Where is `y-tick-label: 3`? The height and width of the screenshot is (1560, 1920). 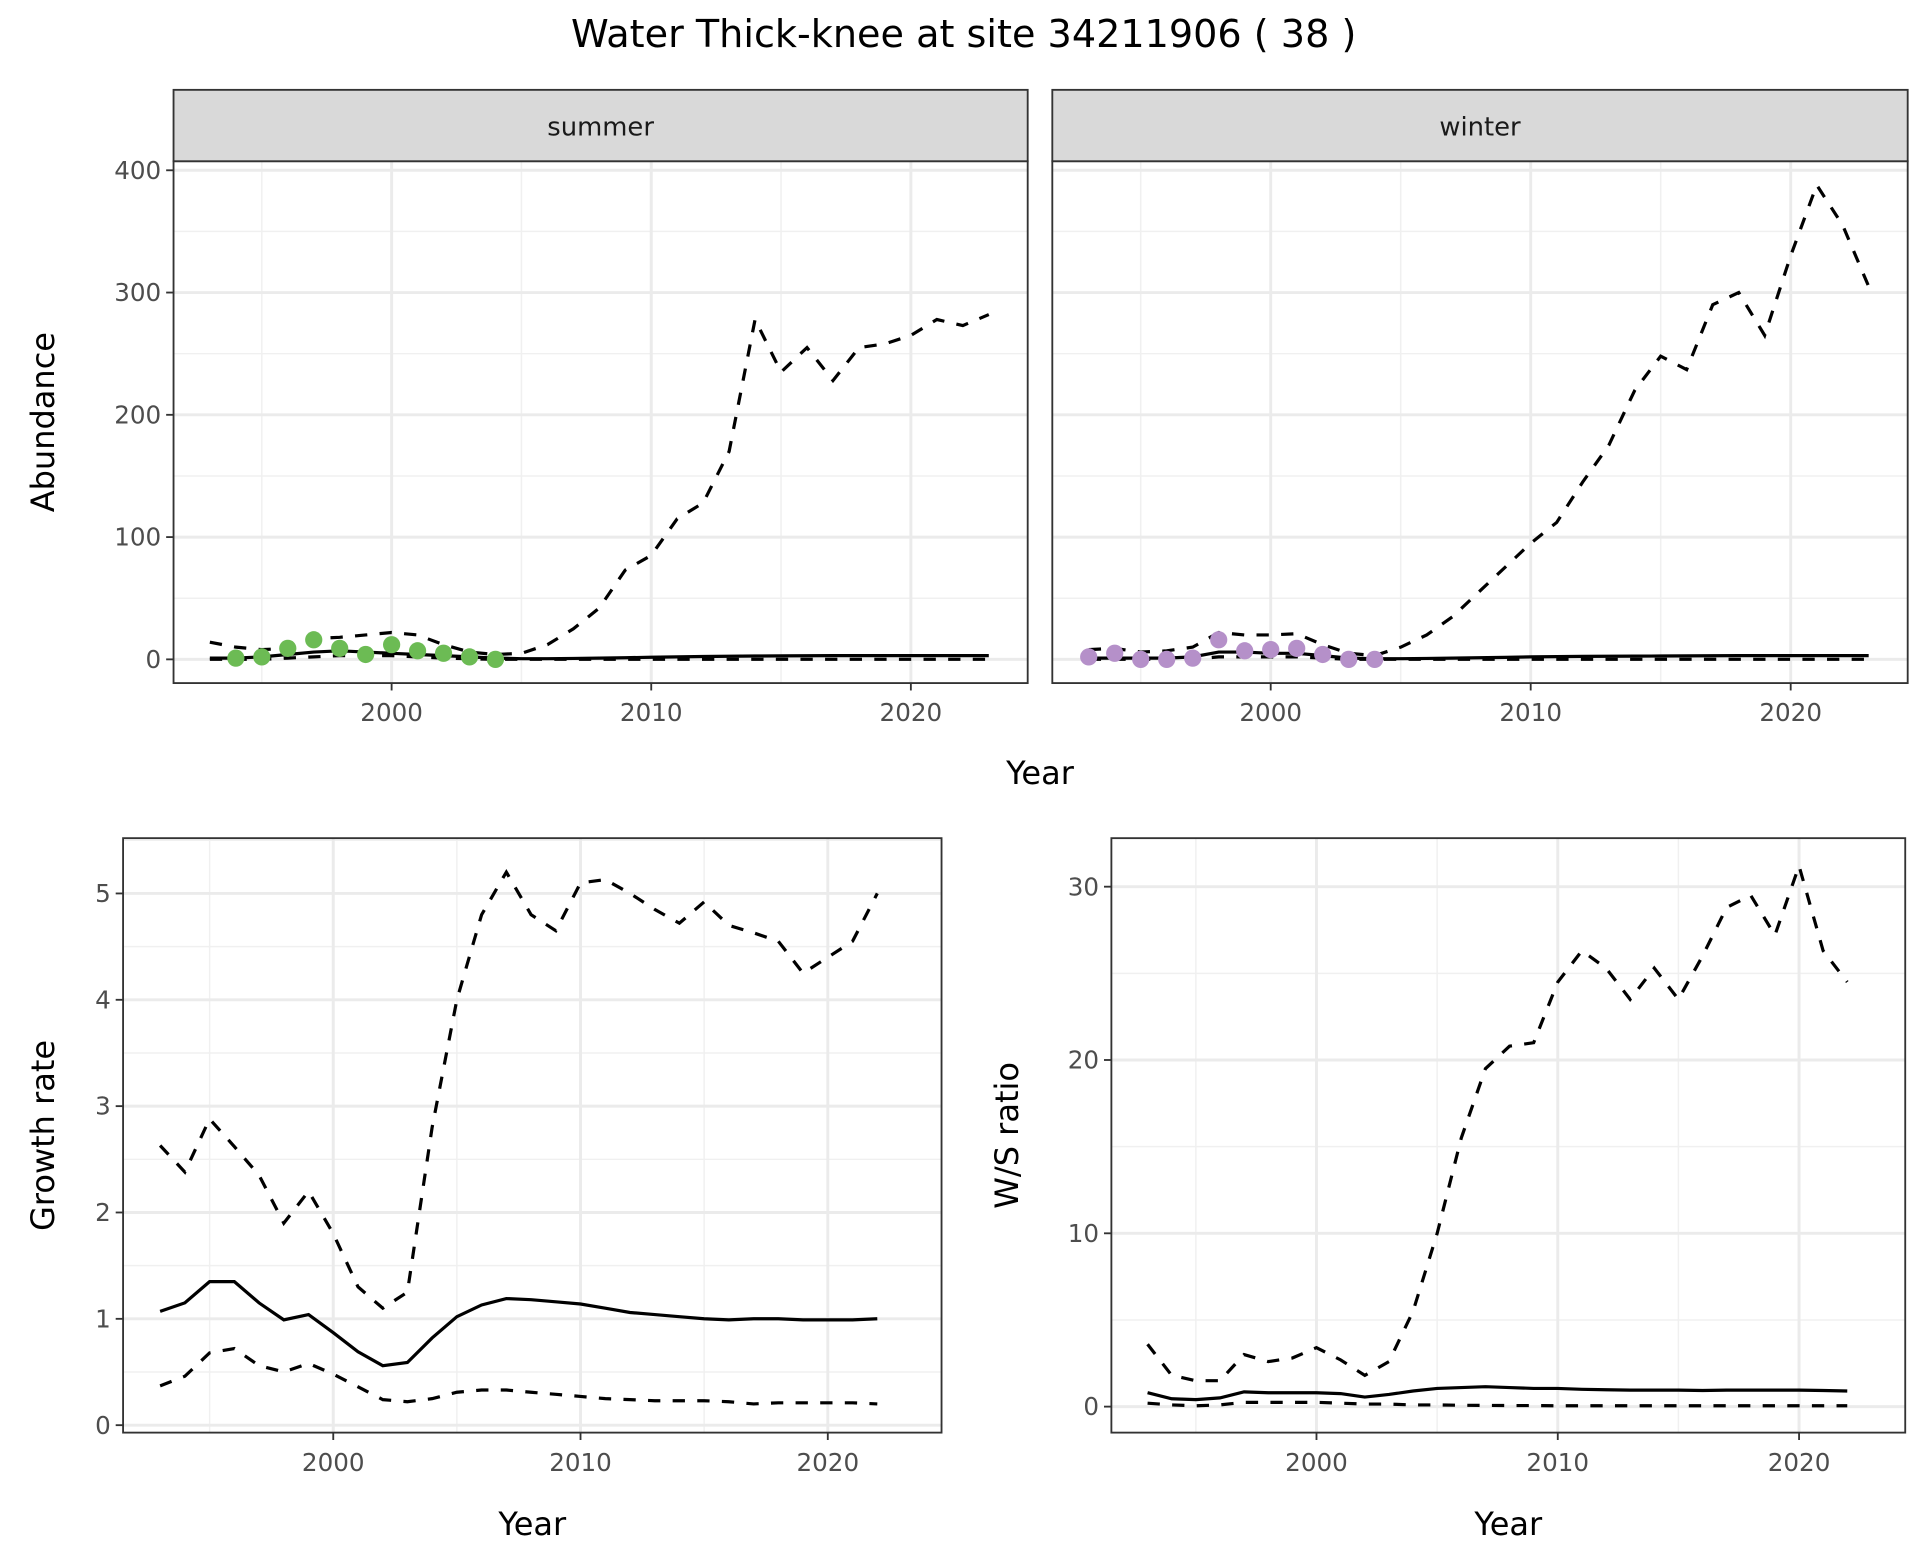 y-tick-label: 3 is located at coordinates (103, 1106).